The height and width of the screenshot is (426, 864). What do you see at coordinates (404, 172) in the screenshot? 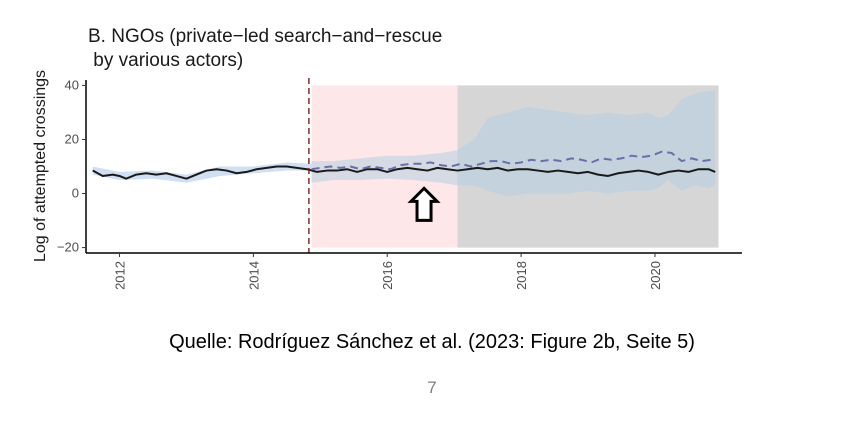
I see `series-line-solid` at bounding box center [404, 172].